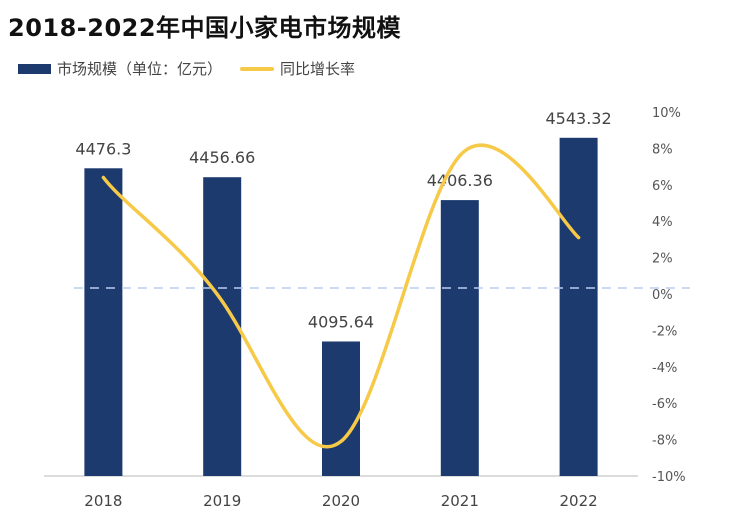 The width and height of the screenshot is (730, 532). Describe the element at coordinates (205, 28) in the screenshot. I see `chart-title: 2018-2022年中国小家电市场规模` at that location.